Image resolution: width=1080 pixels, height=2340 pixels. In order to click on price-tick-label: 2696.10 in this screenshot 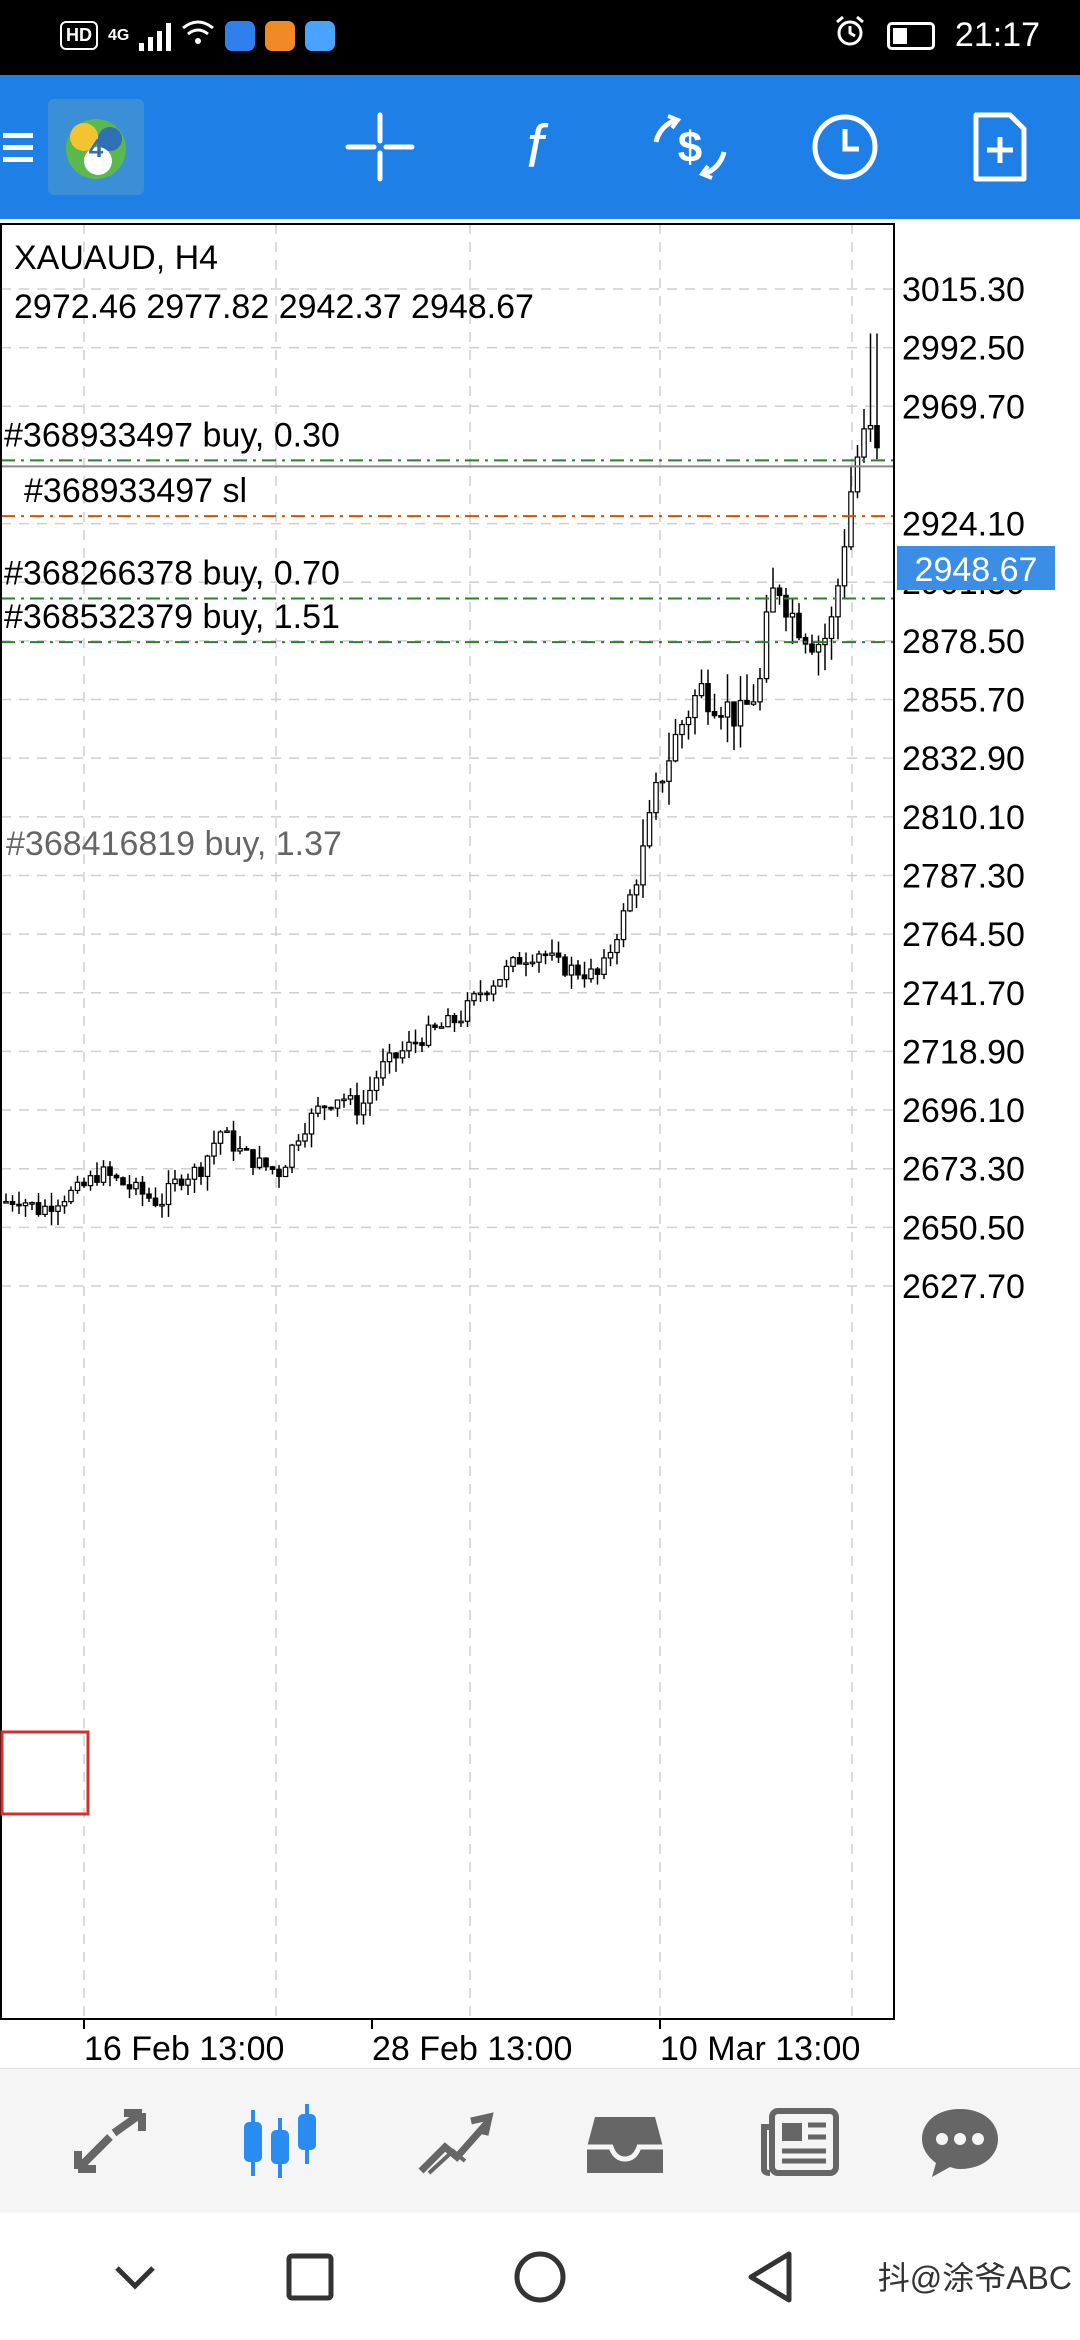, I will do `click(963, 1111)`.